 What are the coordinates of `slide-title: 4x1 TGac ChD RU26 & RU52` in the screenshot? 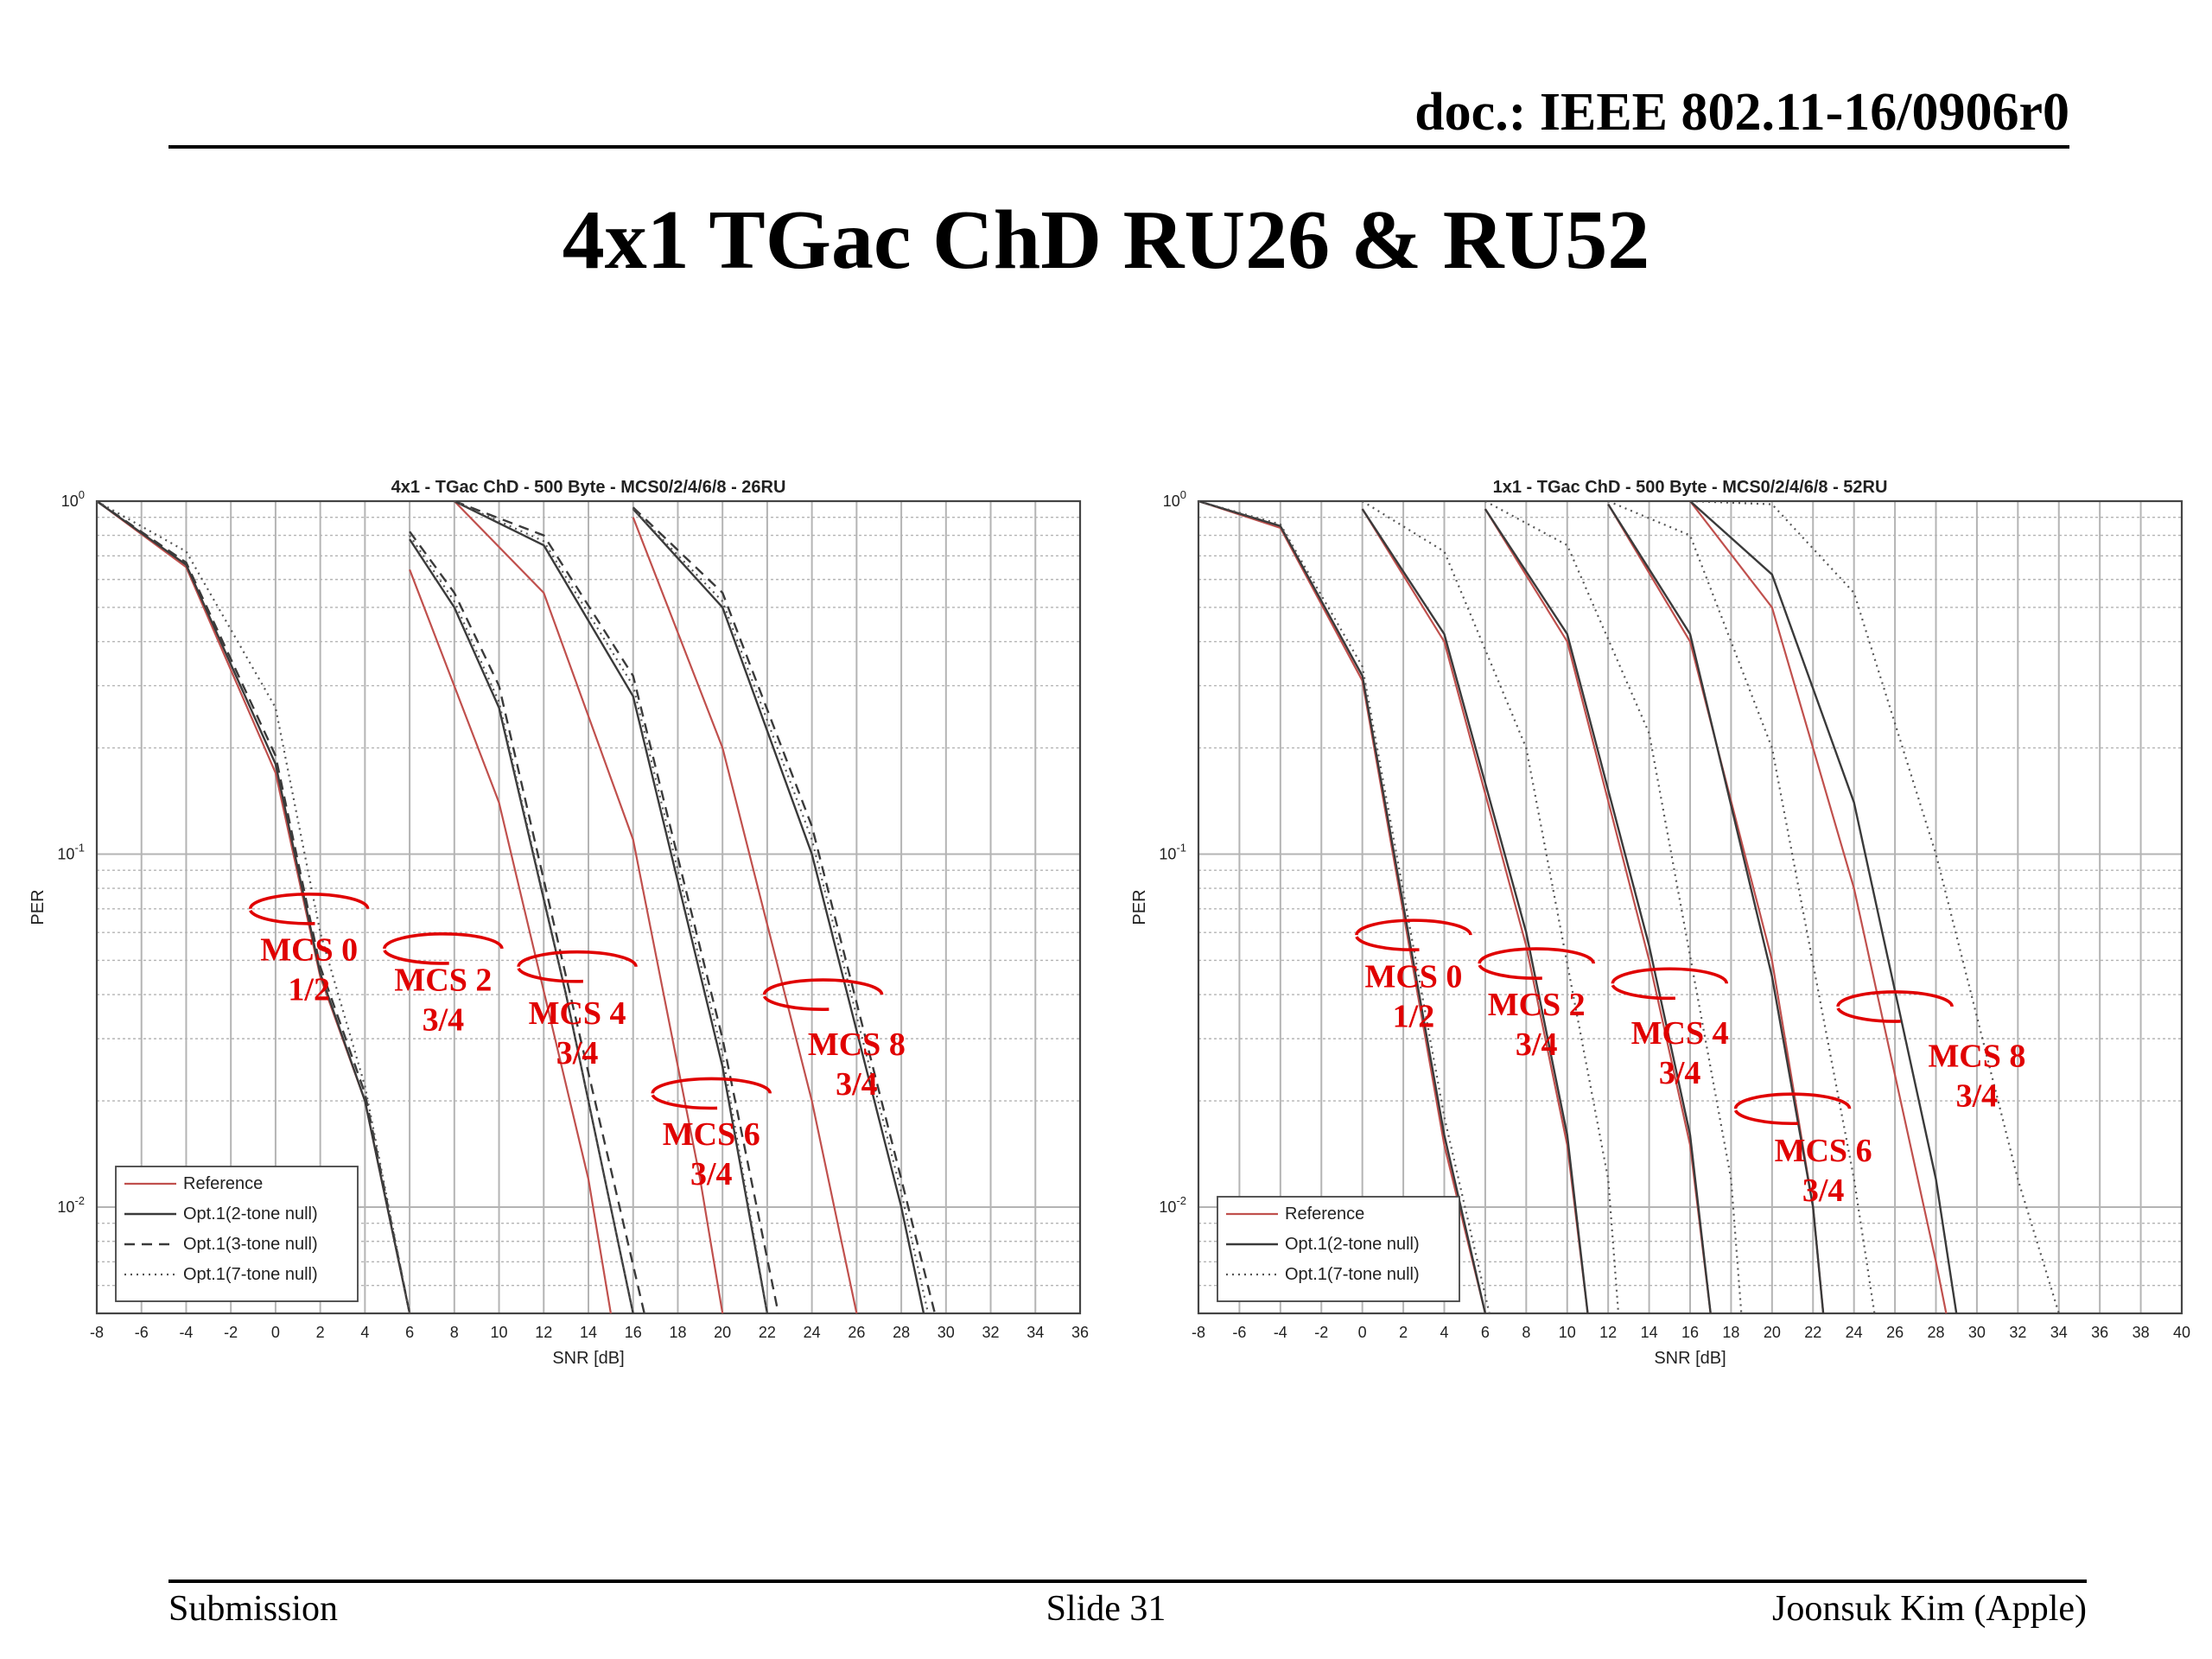 It's located at (1106, 240).